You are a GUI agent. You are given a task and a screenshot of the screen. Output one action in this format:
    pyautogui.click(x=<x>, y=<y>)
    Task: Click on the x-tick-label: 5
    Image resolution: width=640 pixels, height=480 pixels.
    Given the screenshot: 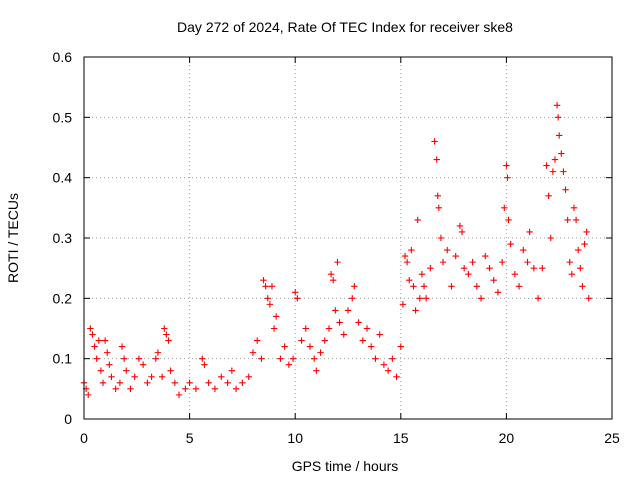 What is the action you would take?
    pyautogui.click(x=190, y=438)
    